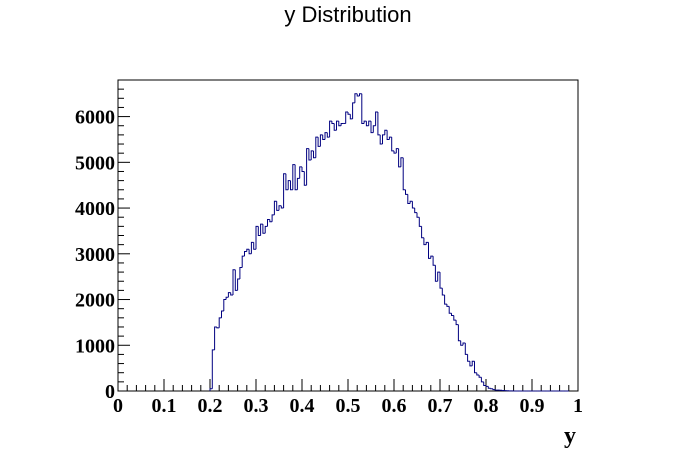 Image resolution: width=696 pixels, height=472 pixels. I want to click on x-tick-label: 0.7, so click(440, 406).